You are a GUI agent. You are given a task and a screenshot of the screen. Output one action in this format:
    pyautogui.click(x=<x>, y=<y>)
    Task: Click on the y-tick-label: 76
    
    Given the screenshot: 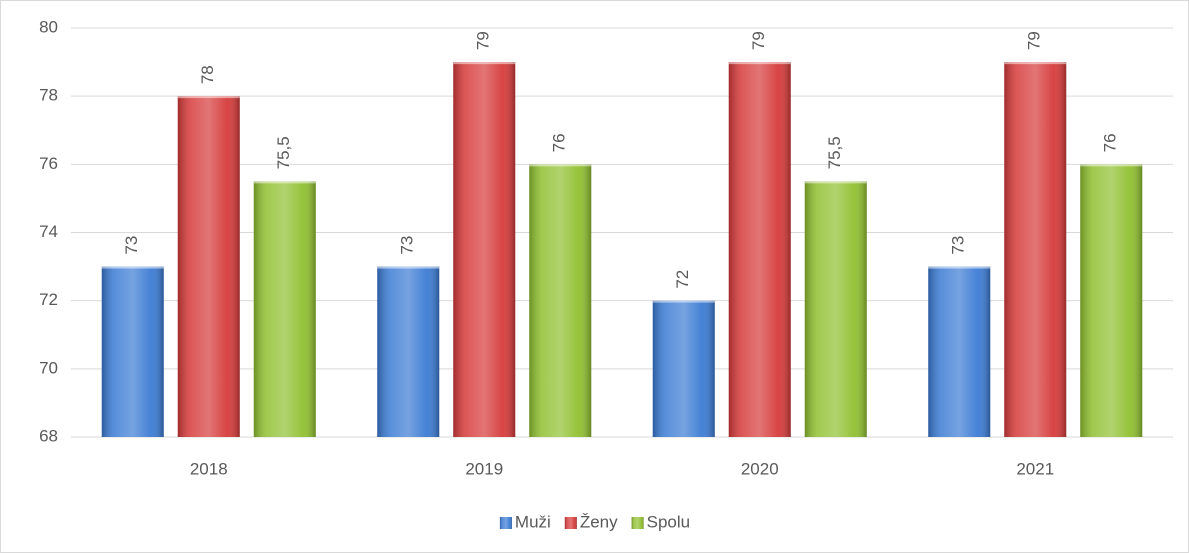 What is the action you would take?
    pyautogui.click(x=48, y=163)
    